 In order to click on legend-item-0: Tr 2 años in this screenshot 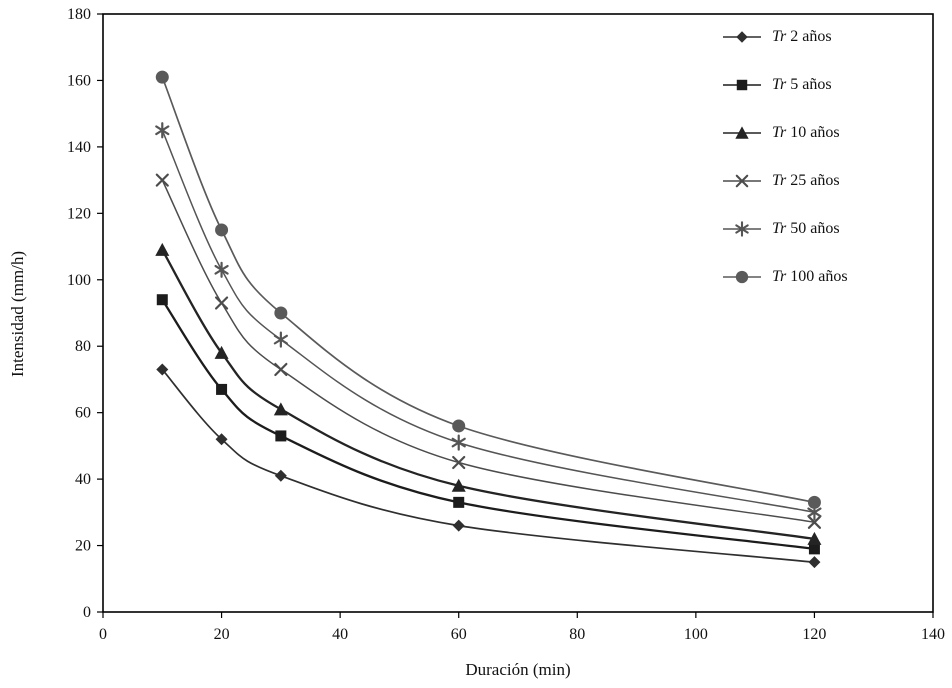, I will do `click(785, 37)`.